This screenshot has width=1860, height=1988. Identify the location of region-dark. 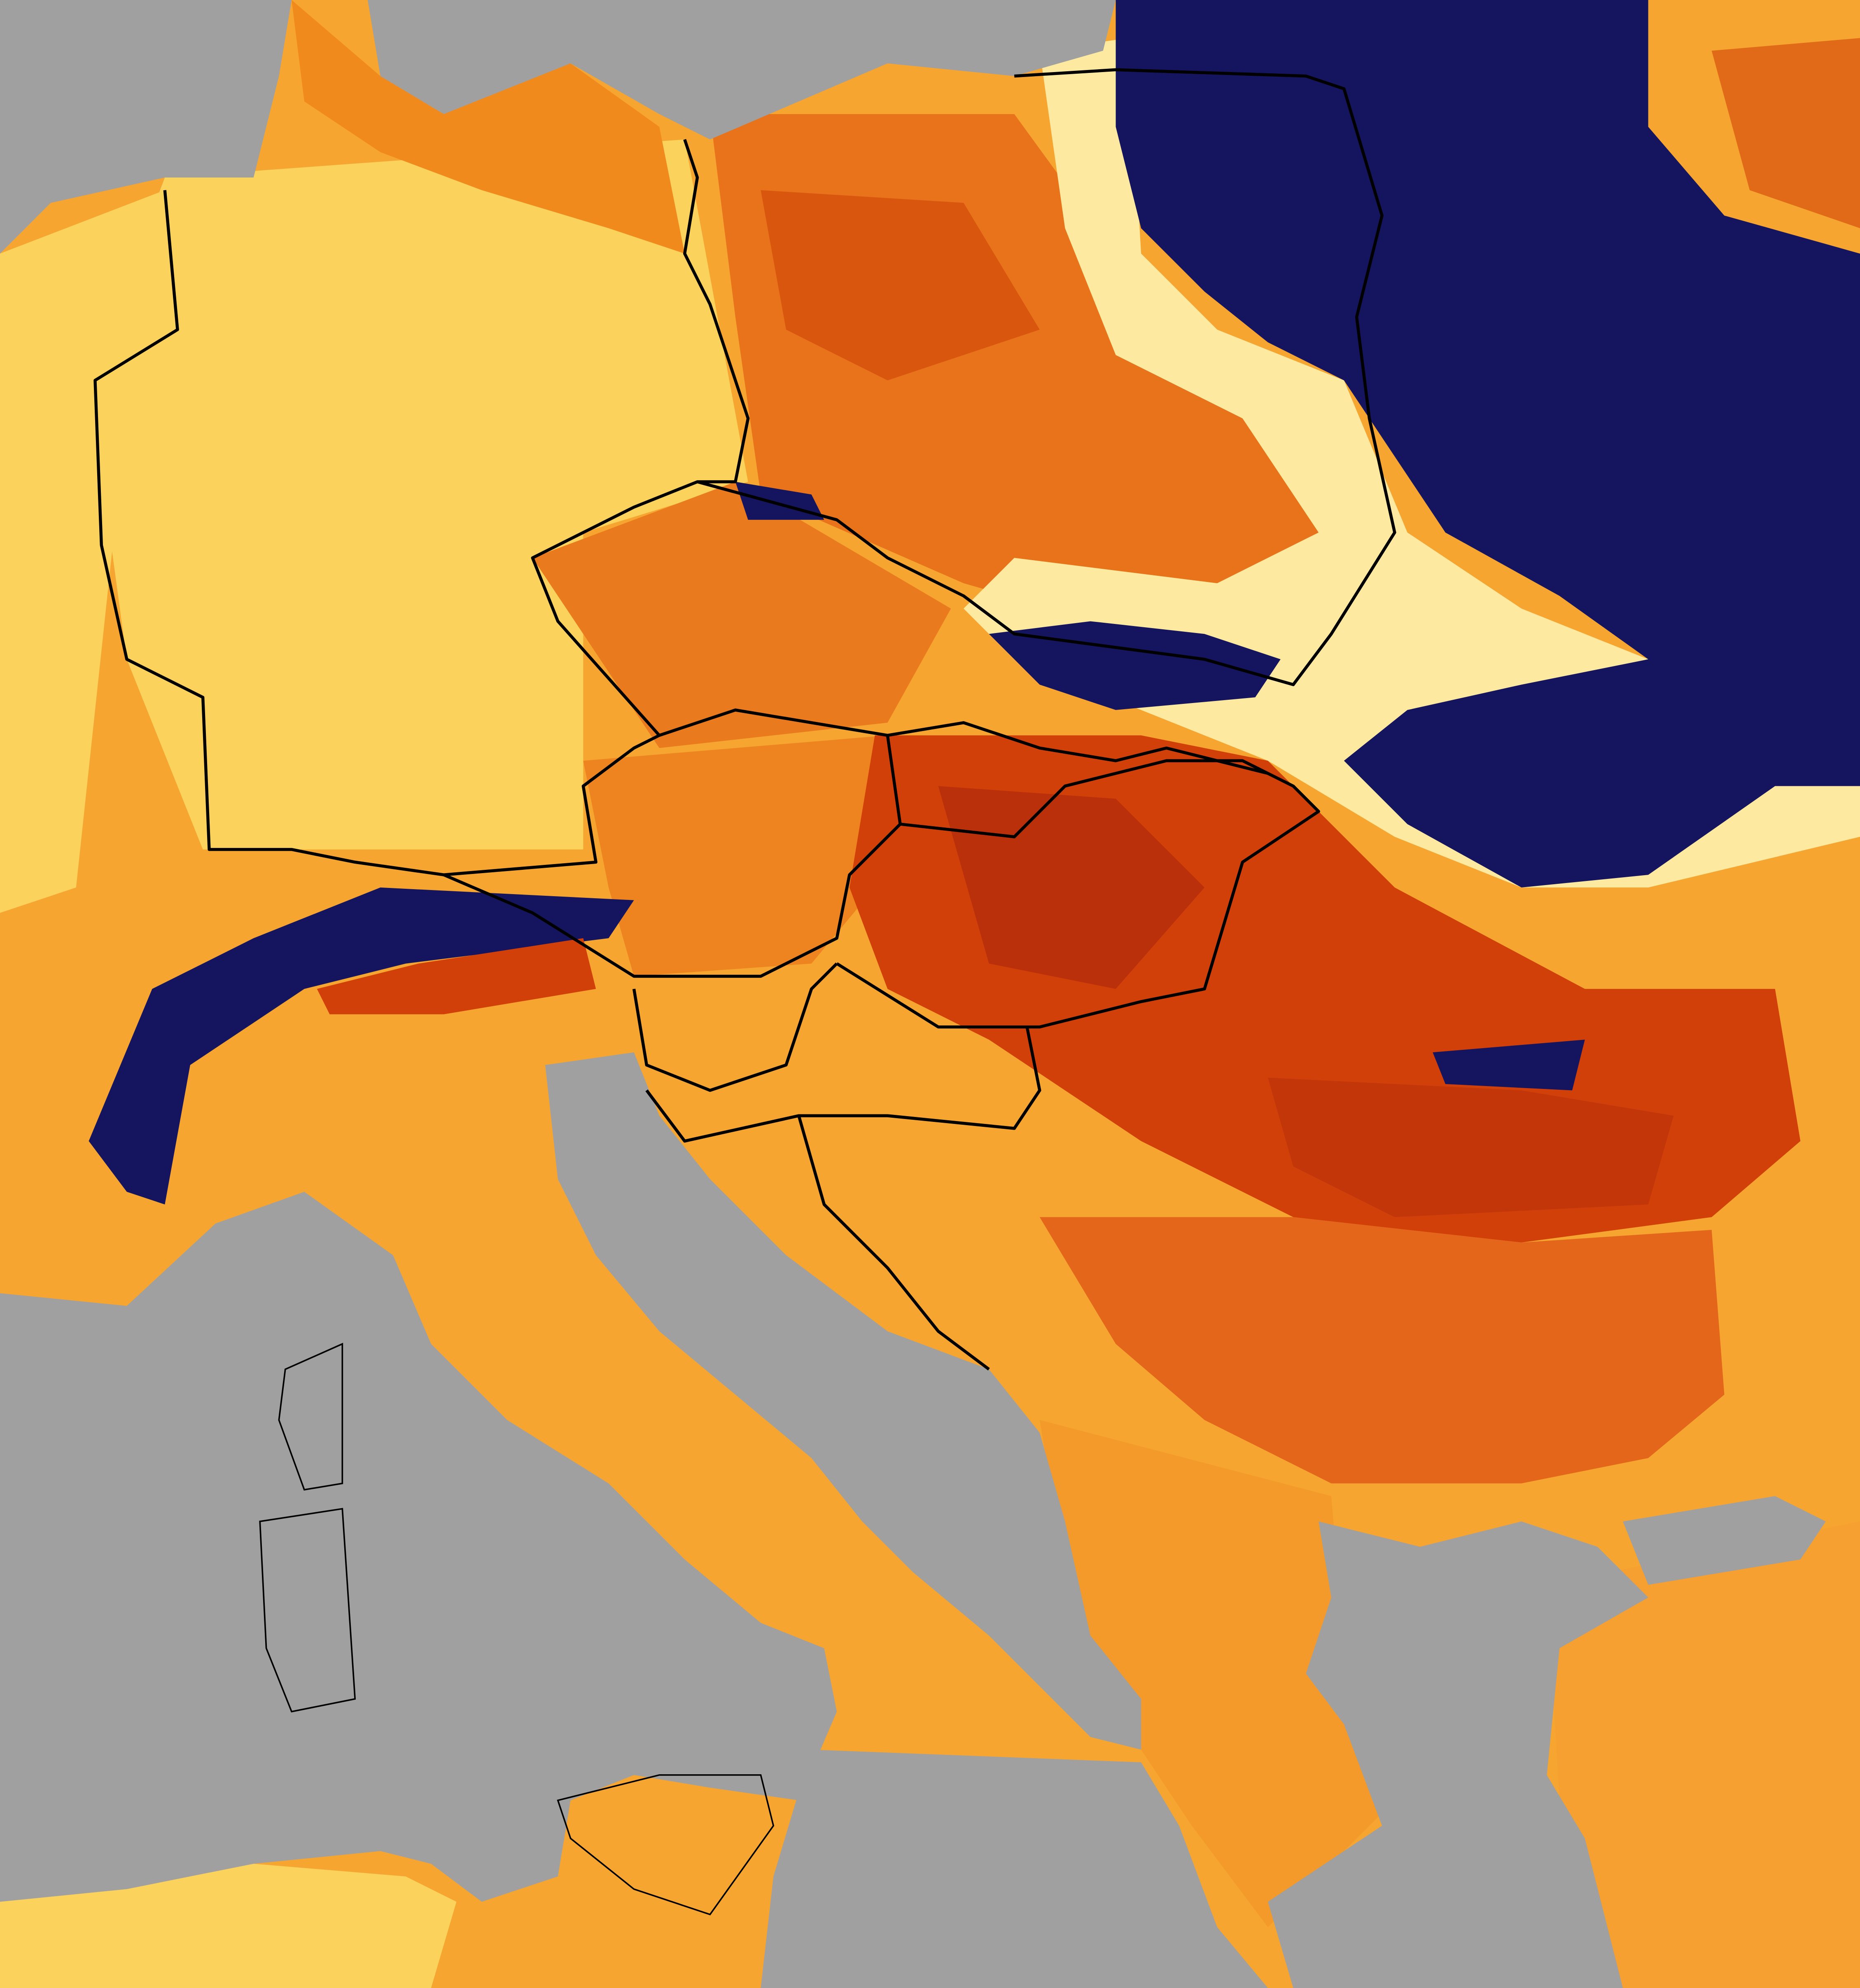
(901, 285).